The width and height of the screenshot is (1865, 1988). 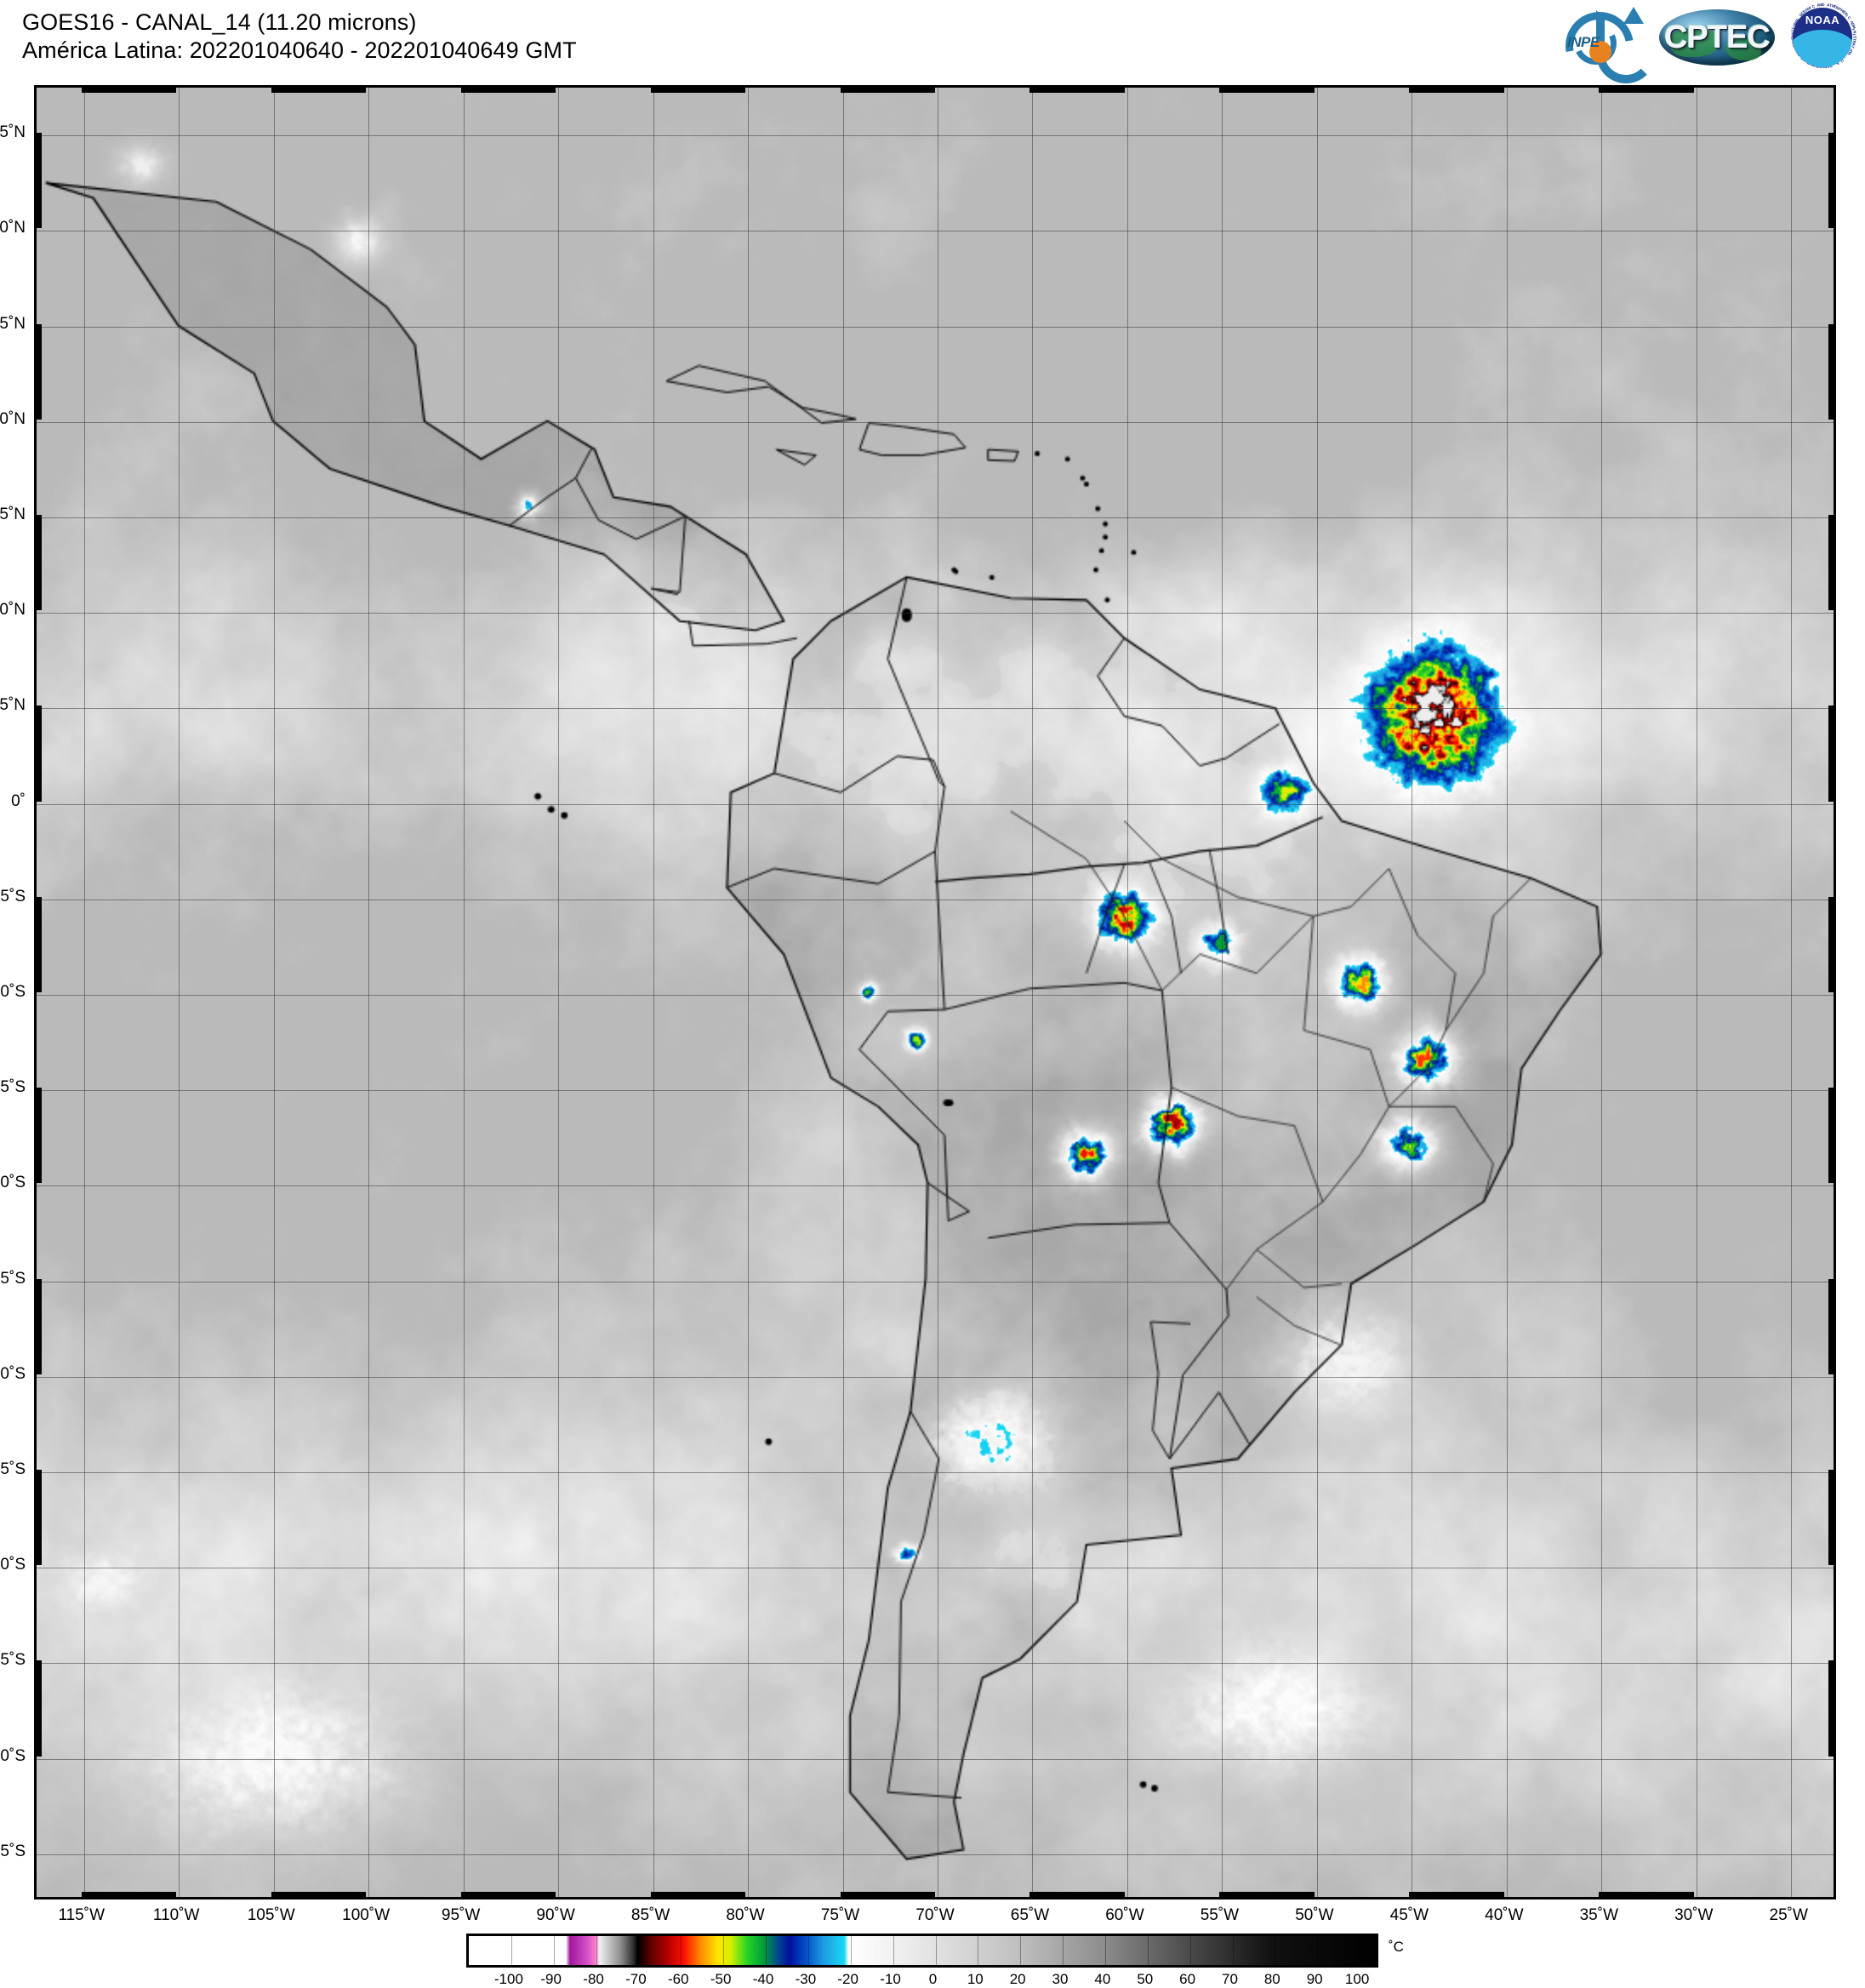 I want to click on latitude-tick-label: 25˚S, so click(x=13, y=1278).